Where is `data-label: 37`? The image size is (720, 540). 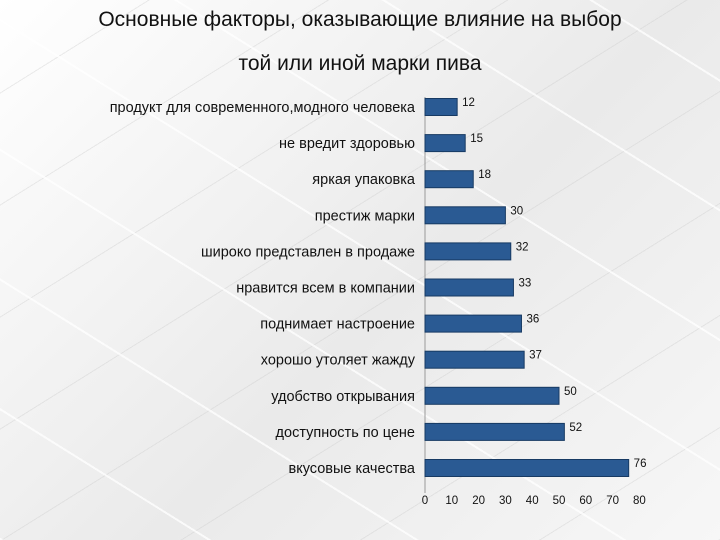 data-label: 37 is located at coordinates (535, 356).